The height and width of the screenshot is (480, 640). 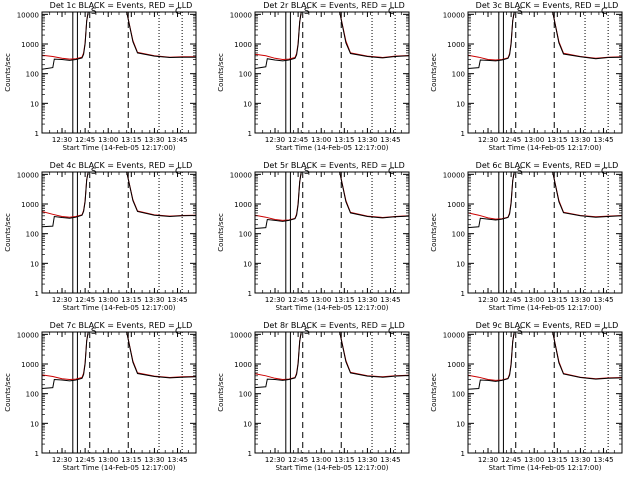 What do you see at coordinates (121, 325) in the screenshot?
I see `chart-title: Det 7c BLACK = Events, RED = LLD` at bounding box center [121, 325].